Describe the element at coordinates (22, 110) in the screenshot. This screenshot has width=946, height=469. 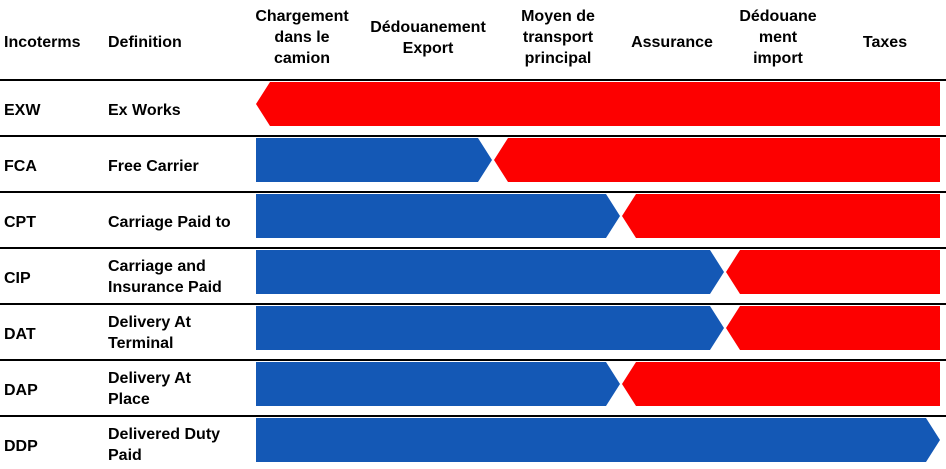
I see `row-code-exw: EXW` at that location.